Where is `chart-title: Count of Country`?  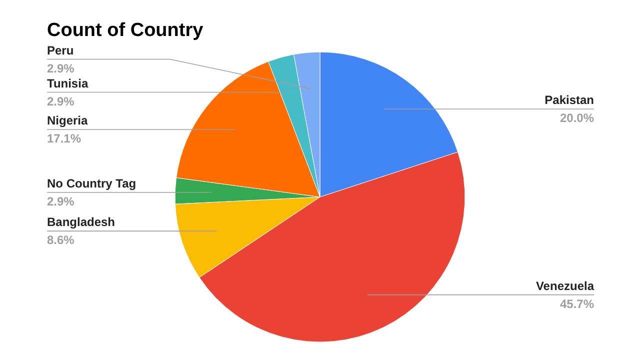 chart-title: Count of Country is located at coordinates (125, 30).